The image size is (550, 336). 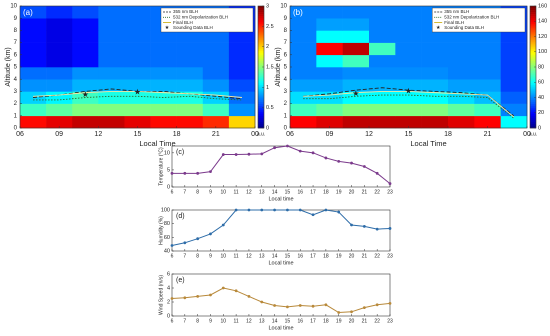 I want to click on y-tick-label: 4, so click(x=168, y=288).